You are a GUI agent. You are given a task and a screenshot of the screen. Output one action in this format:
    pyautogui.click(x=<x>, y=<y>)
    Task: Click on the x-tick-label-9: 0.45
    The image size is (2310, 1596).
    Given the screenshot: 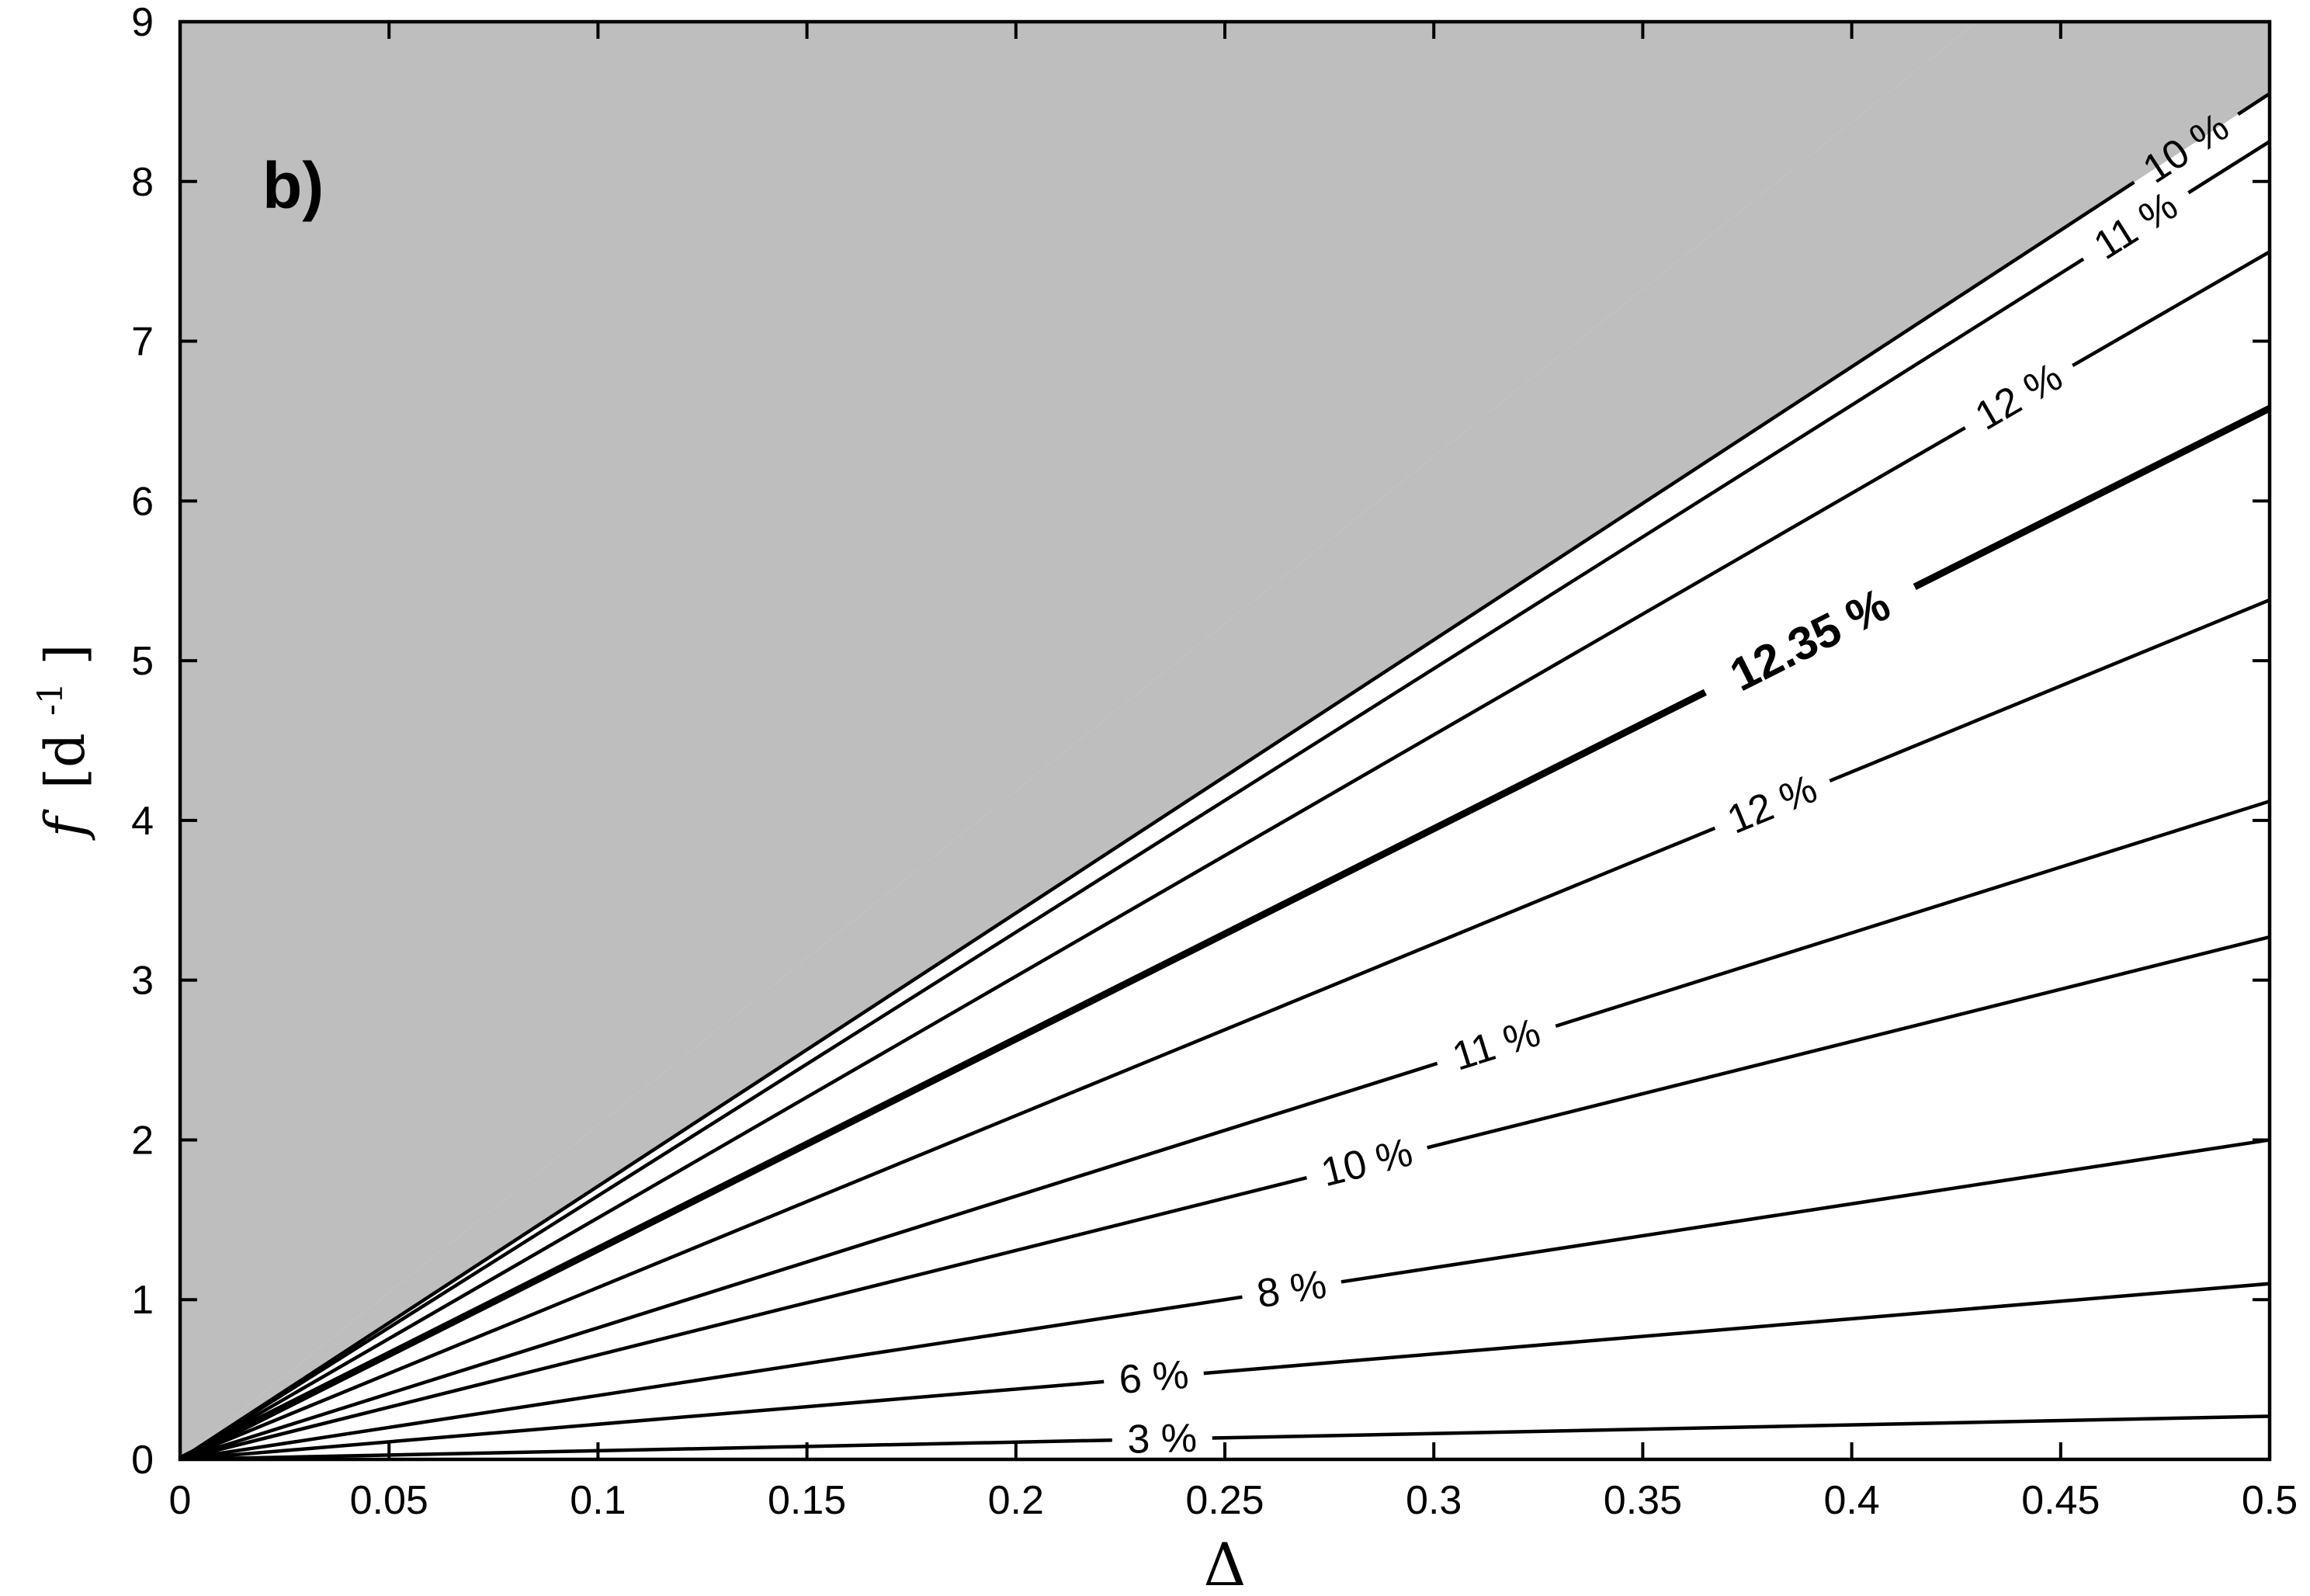 What is the action you would take?
    pyautogui.click(x=2060, y=1501)
    